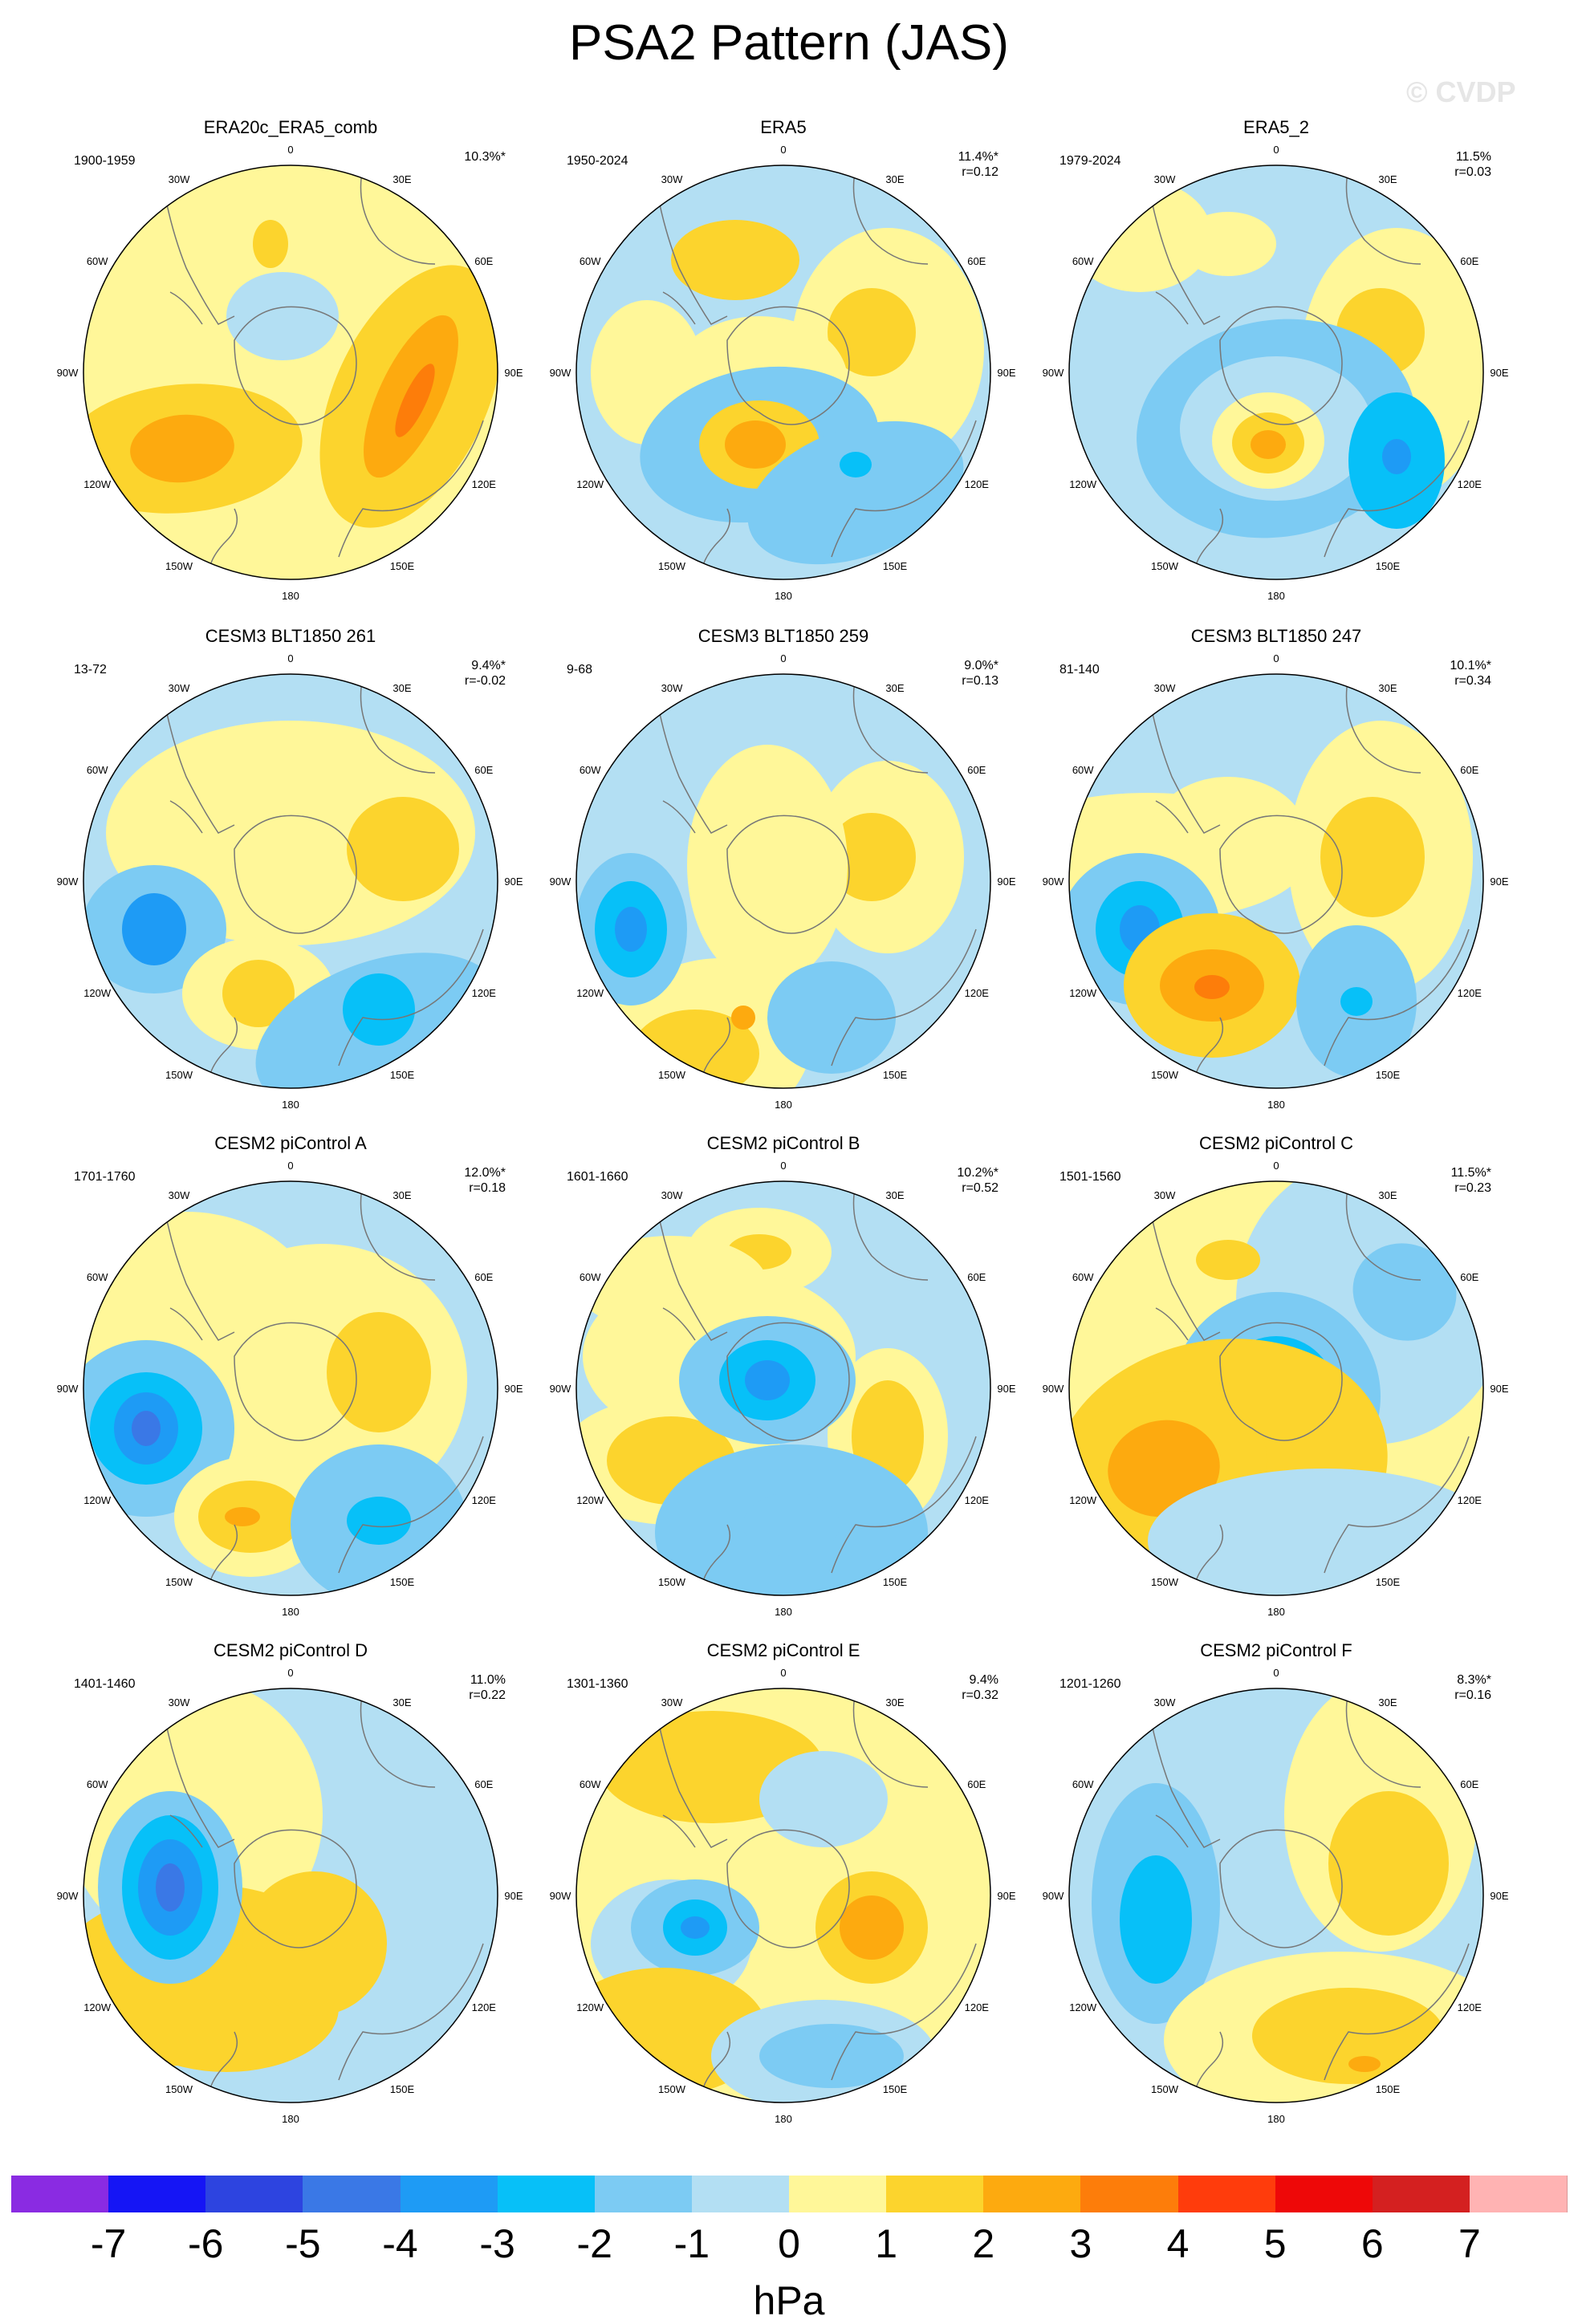 This screenshot has width=1578, height=2324. I want to click on panel-title: ERA5, so click(783, 127).